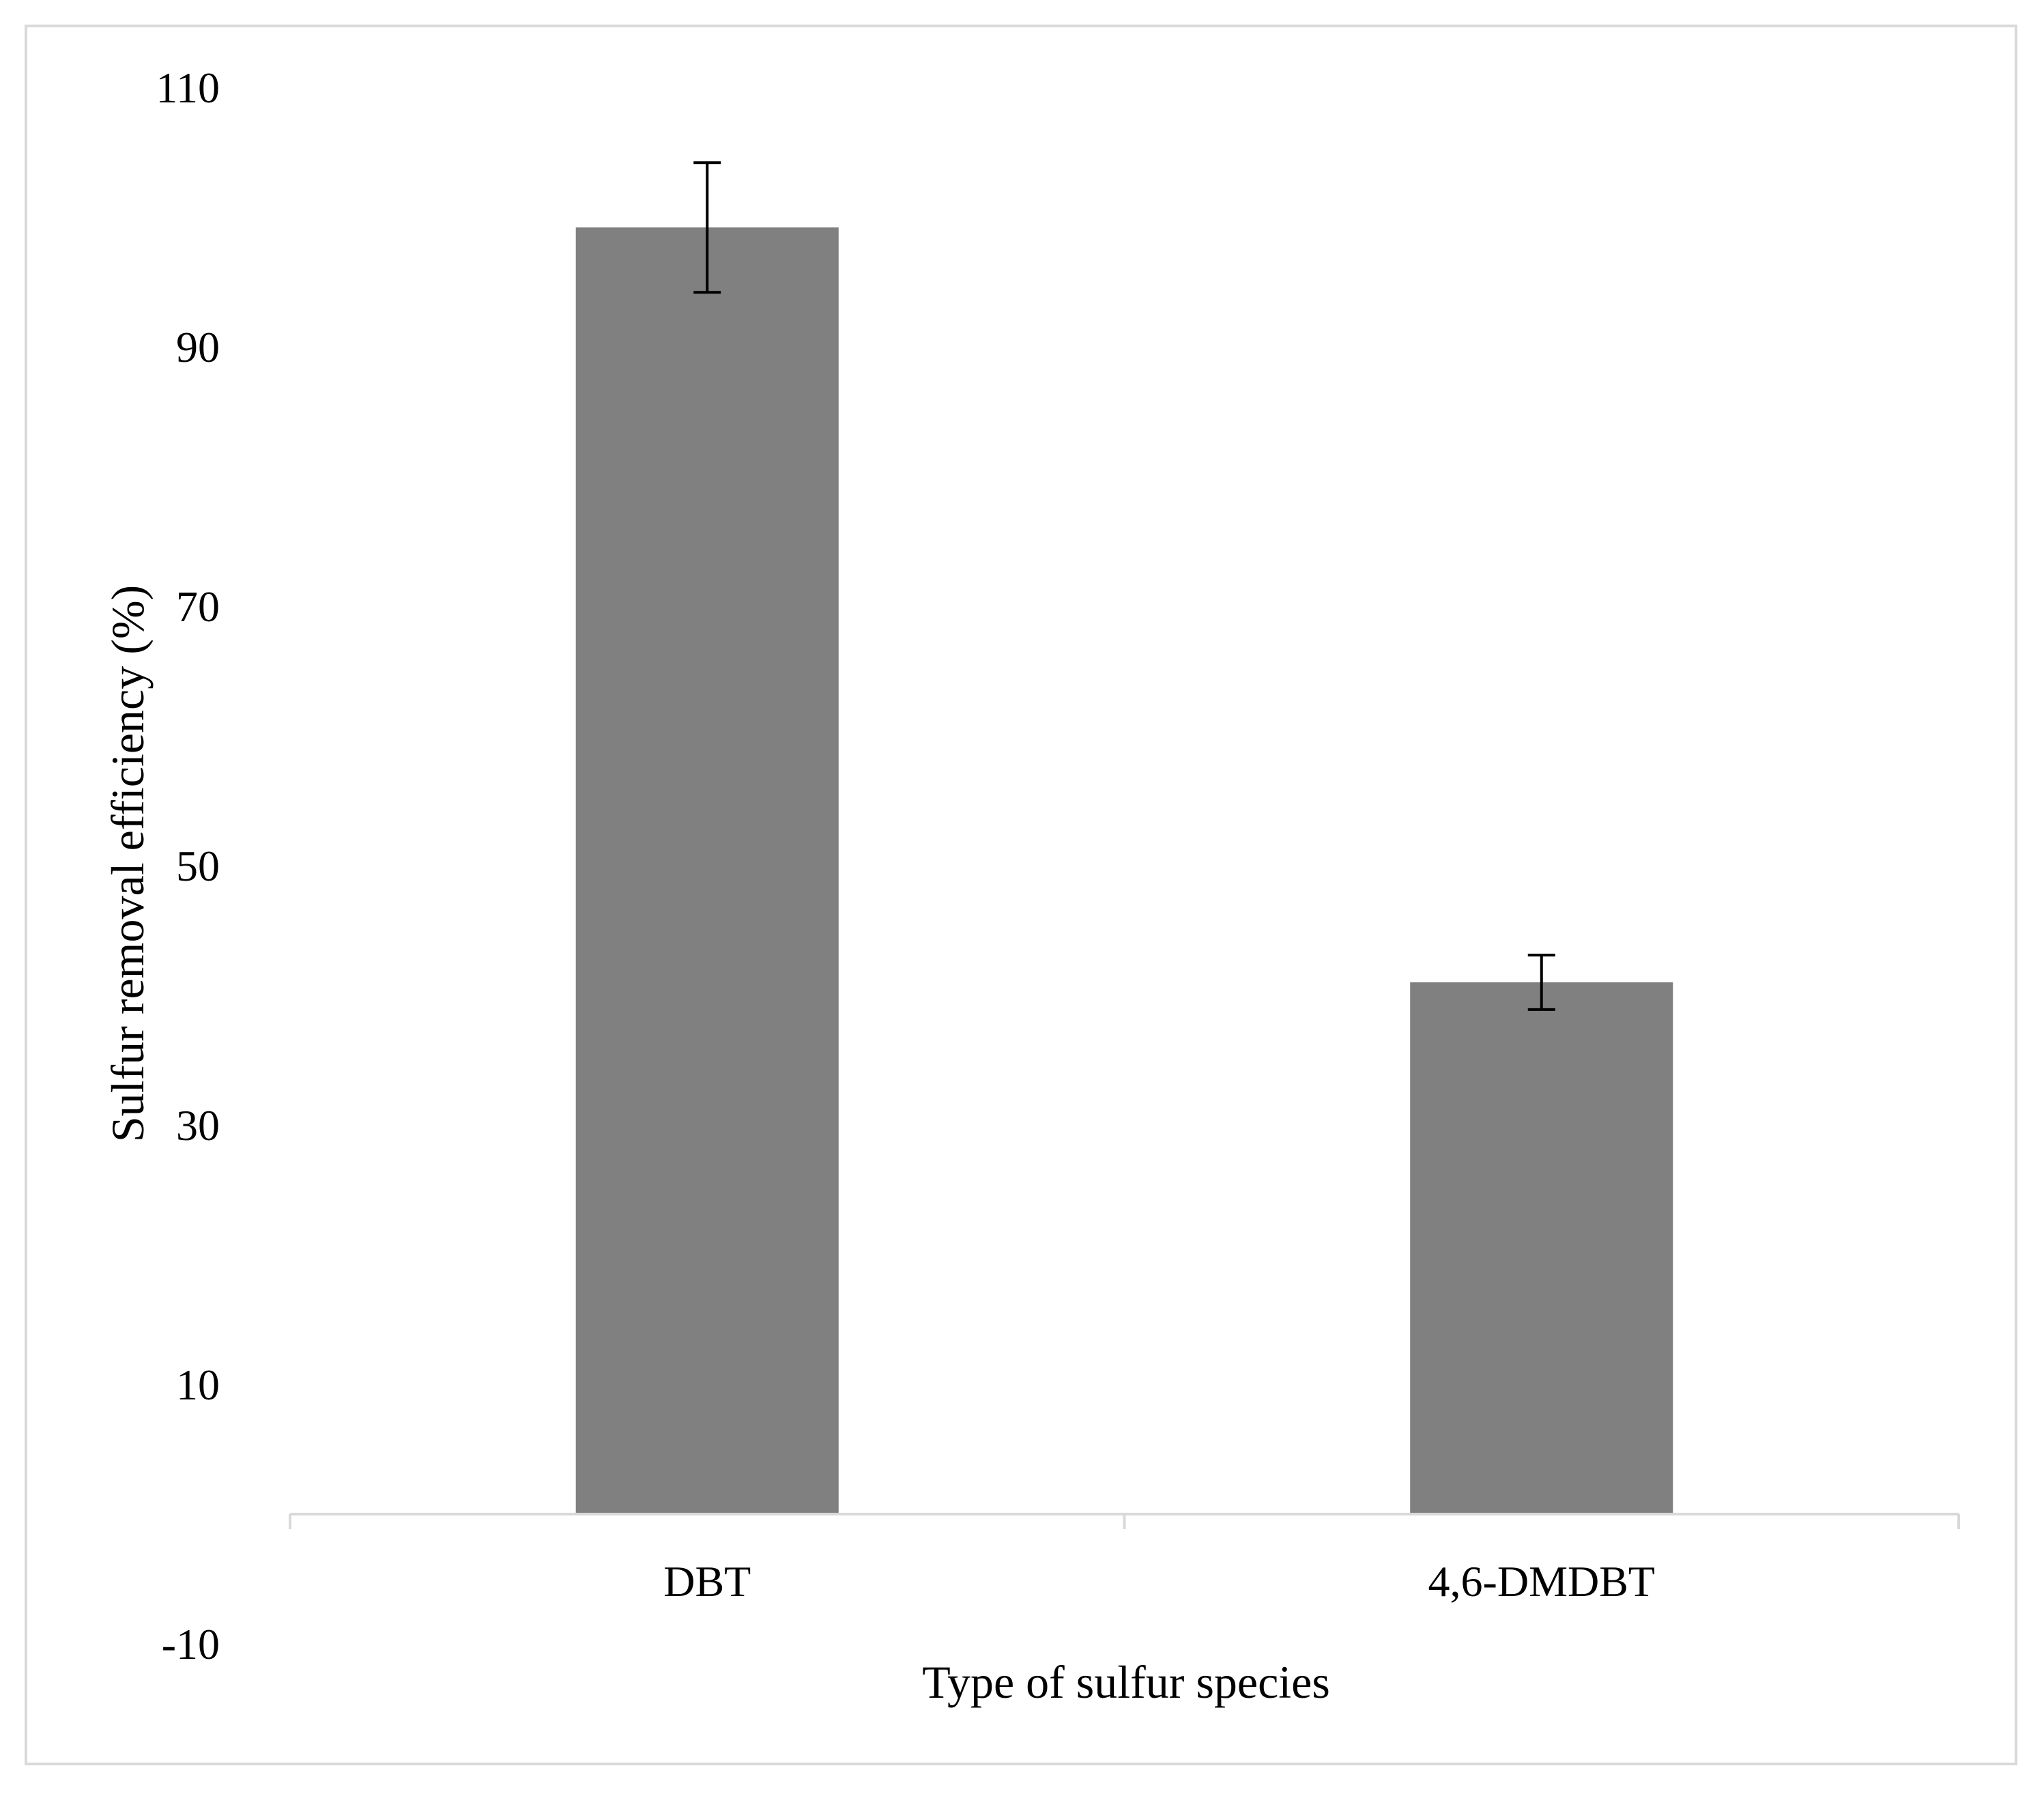 The image size is (2044, 1794). Describe the element at coordinates (198, 866) in the screenshot. I see `y-tick-label: 50` at that location.